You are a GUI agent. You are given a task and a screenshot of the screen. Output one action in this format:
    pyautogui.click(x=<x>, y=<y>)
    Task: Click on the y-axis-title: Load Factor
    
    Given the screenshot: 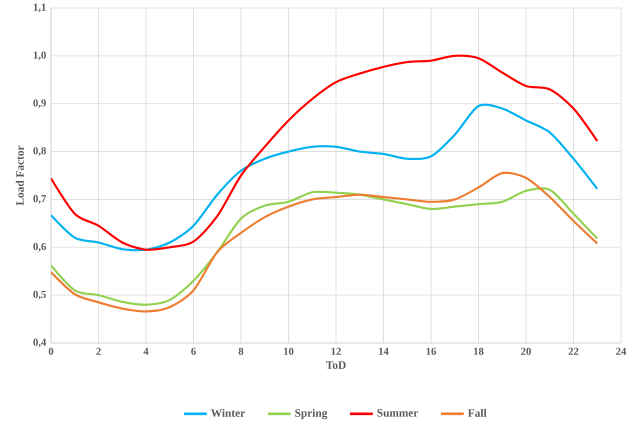 What is the action you would take?
    pyautogui.click(x=20, y=176)
    